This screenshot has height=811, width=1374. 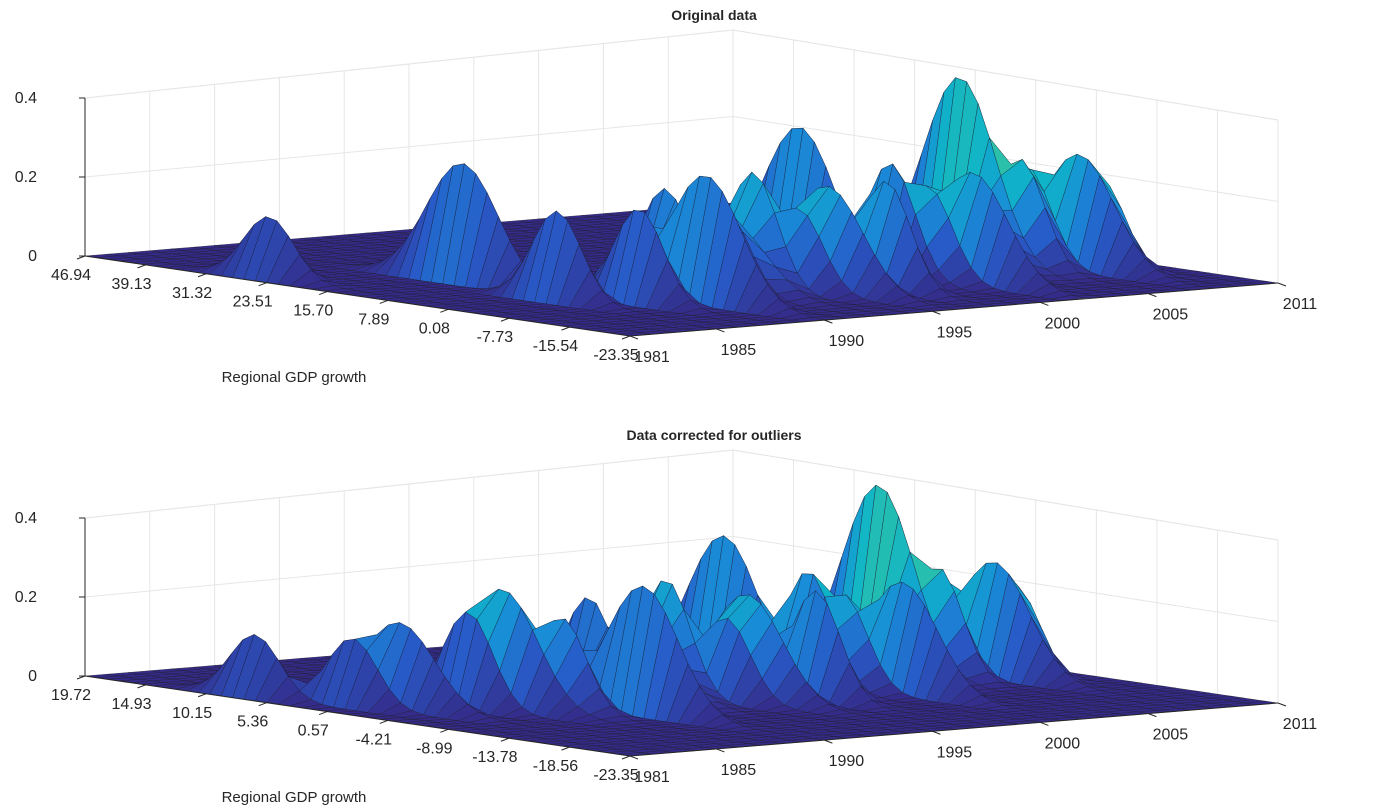 What do you see at coordinates (192, 293) in the screenshot?
I see `x-tick-label: 31.32` at bounding box center [192, 293].